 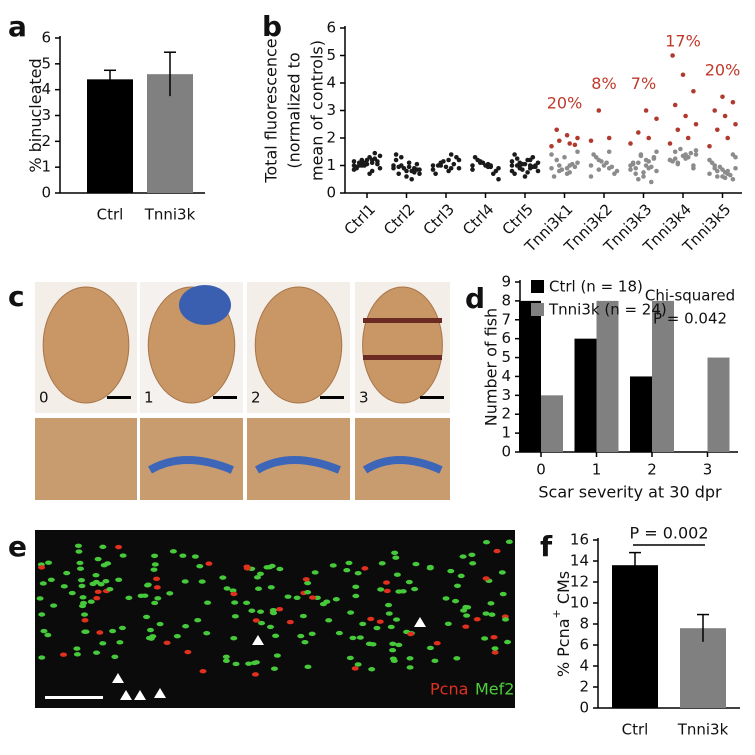 What do you see at coordinates (541, 470) in the screenshot?
I see `x-tick-label: 0` at bounding box center [541, 470].